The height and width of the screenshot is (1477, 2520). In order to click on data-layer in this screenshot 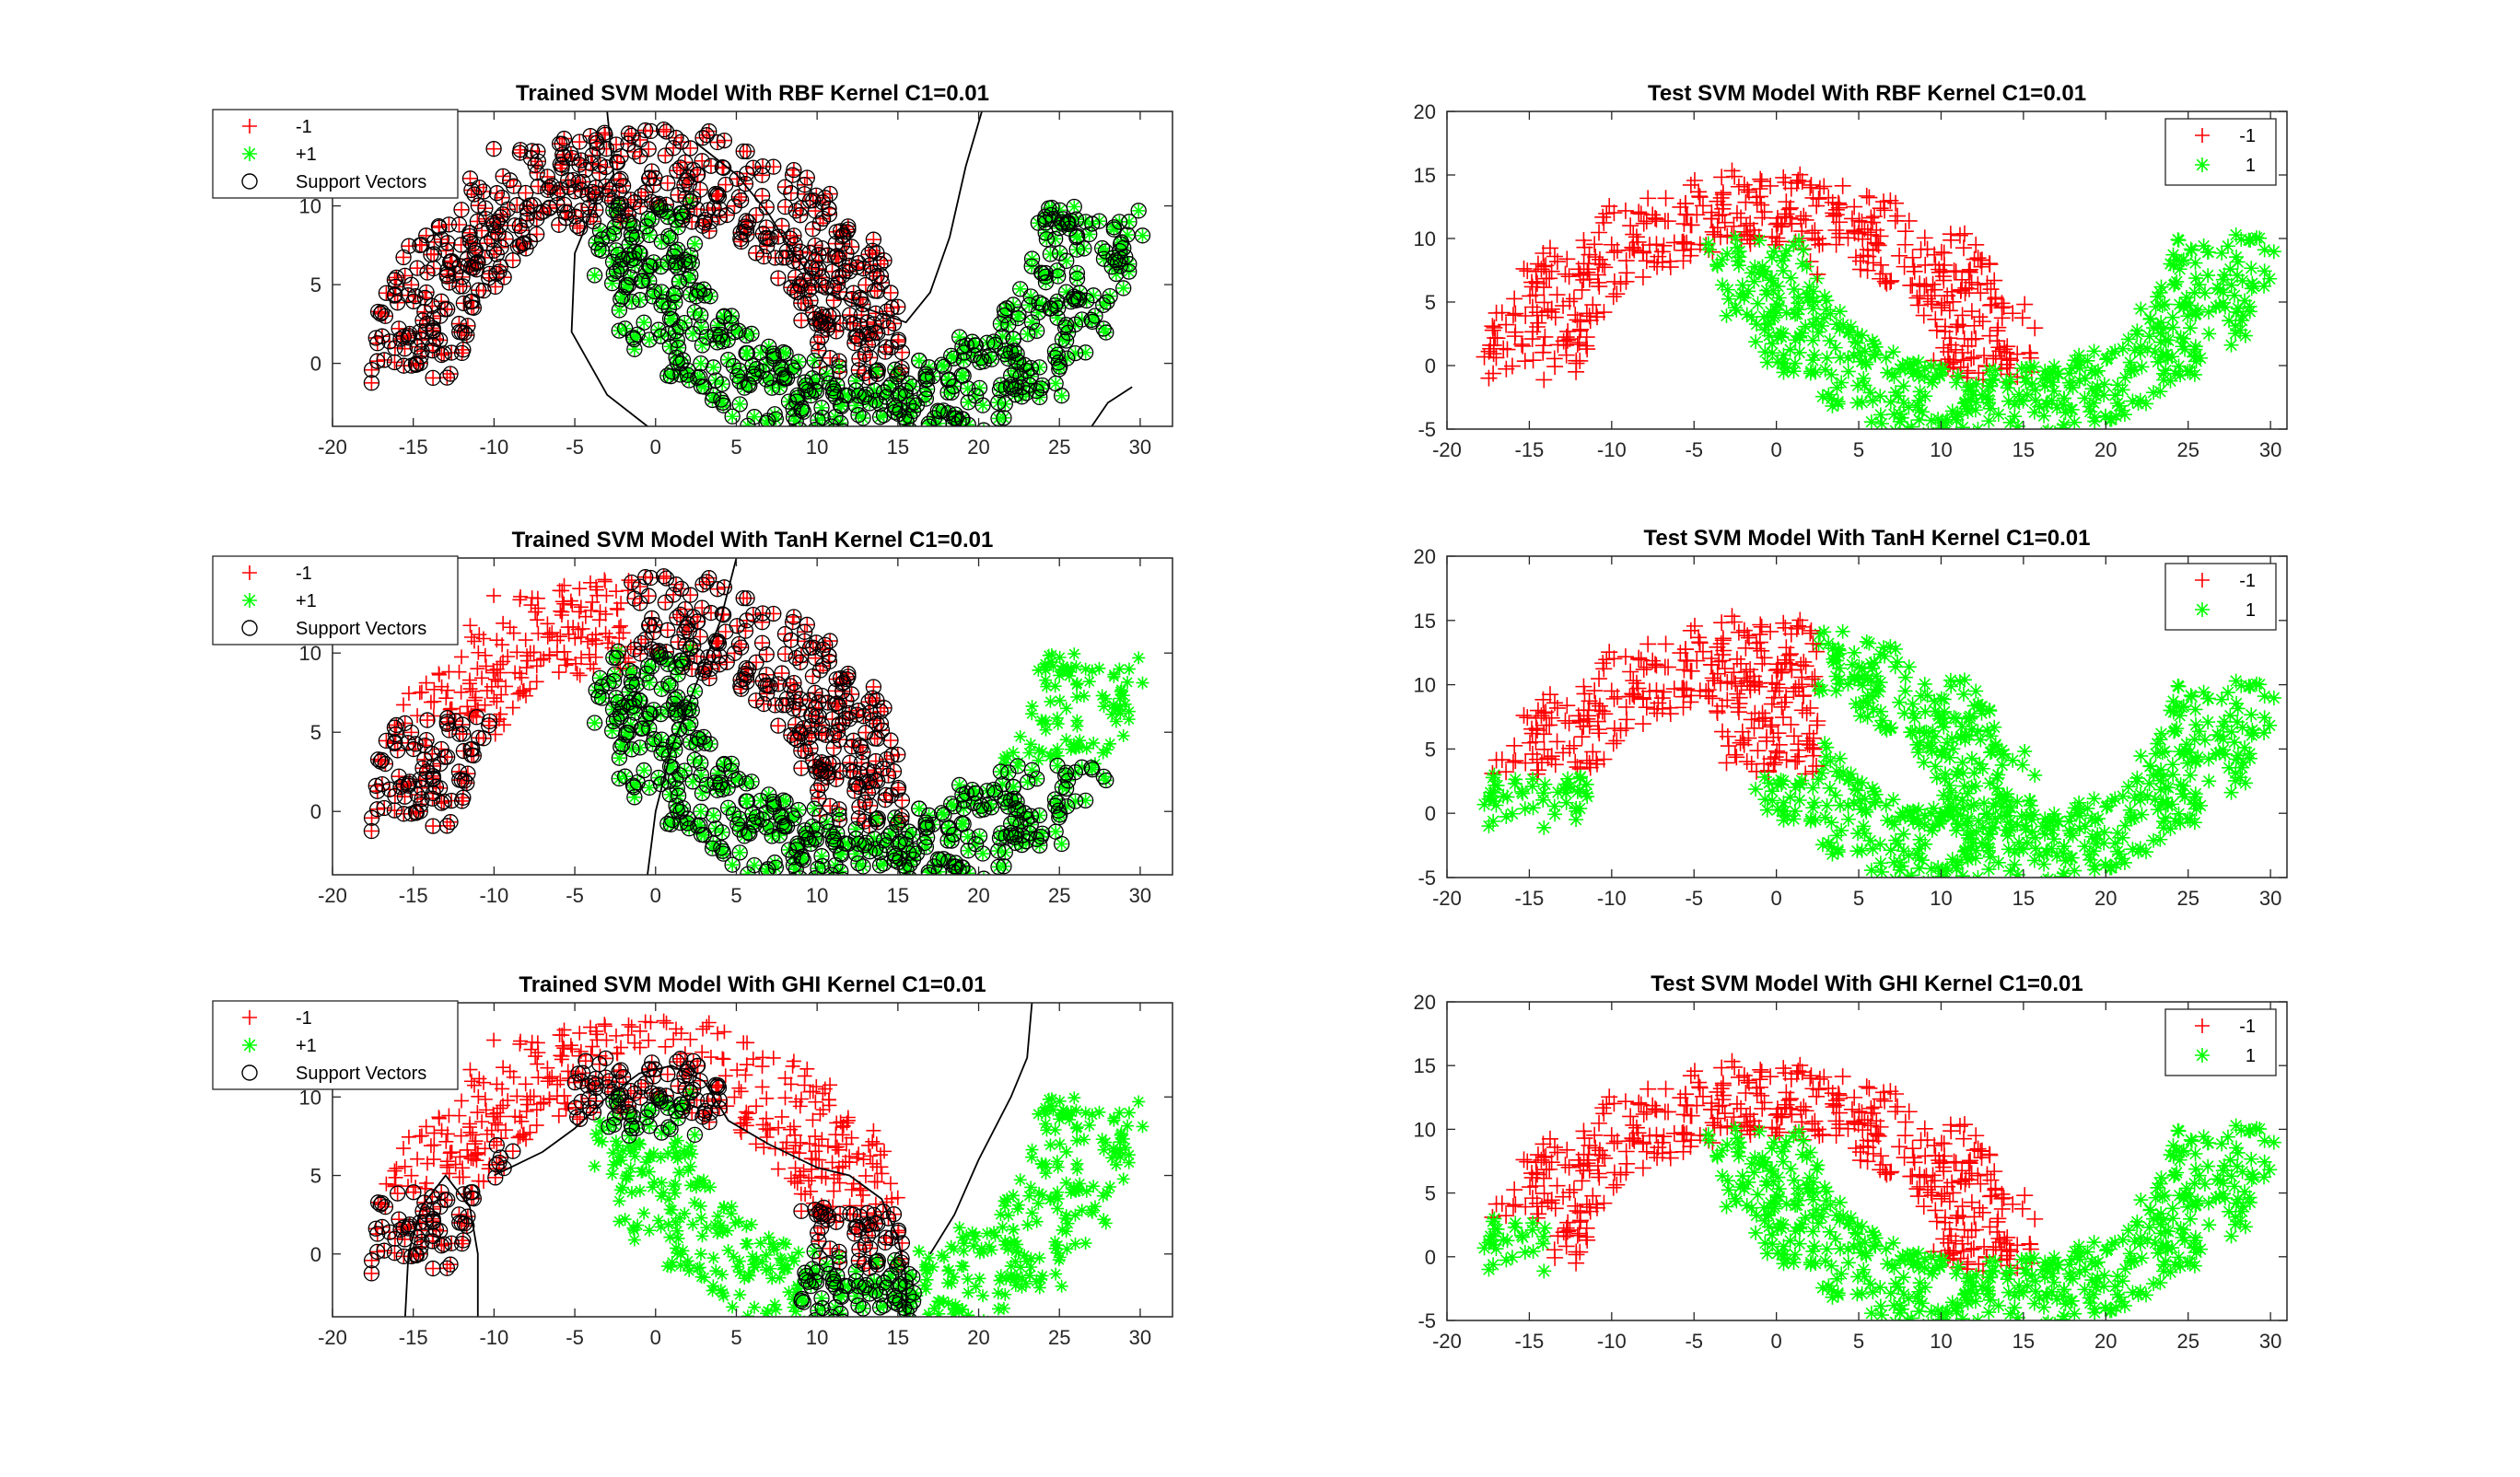, I will do `click(756, 740)`.